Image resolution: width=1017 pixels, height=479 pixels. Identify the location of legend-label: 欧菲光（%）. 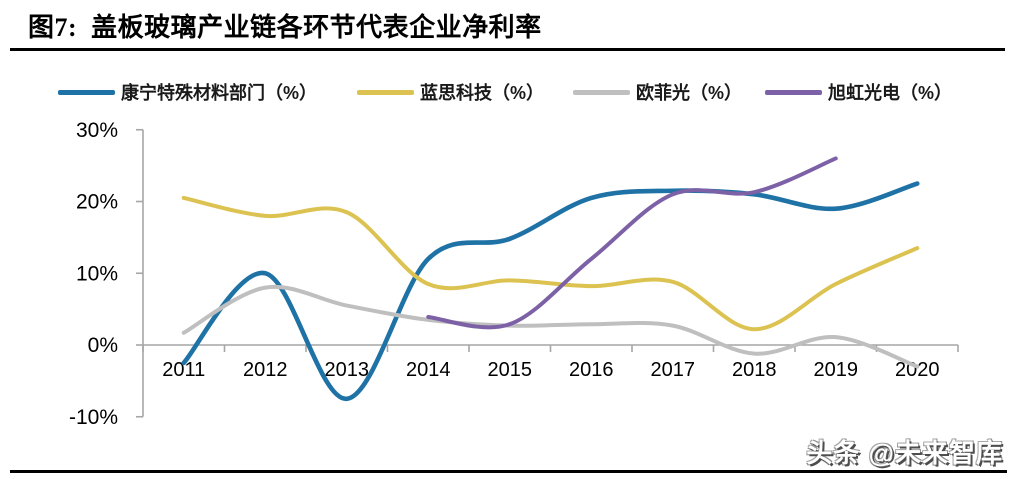
(689, 93).